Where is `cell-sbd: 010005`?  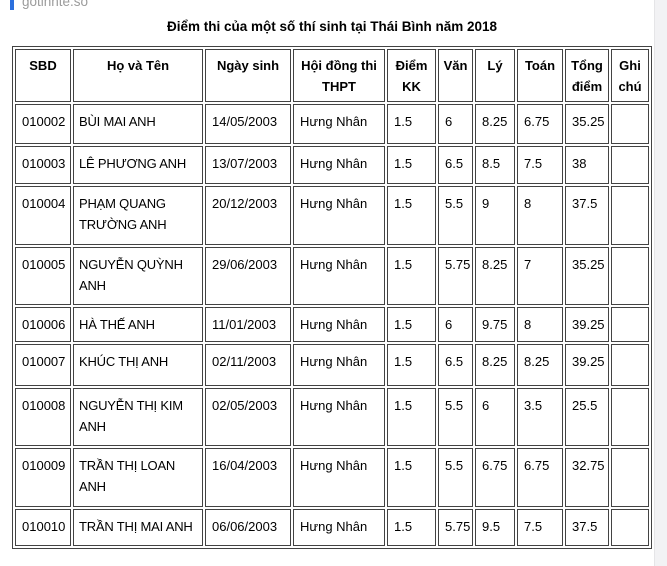 cell-sbd: 010005 is located at coordinates (43, 276).